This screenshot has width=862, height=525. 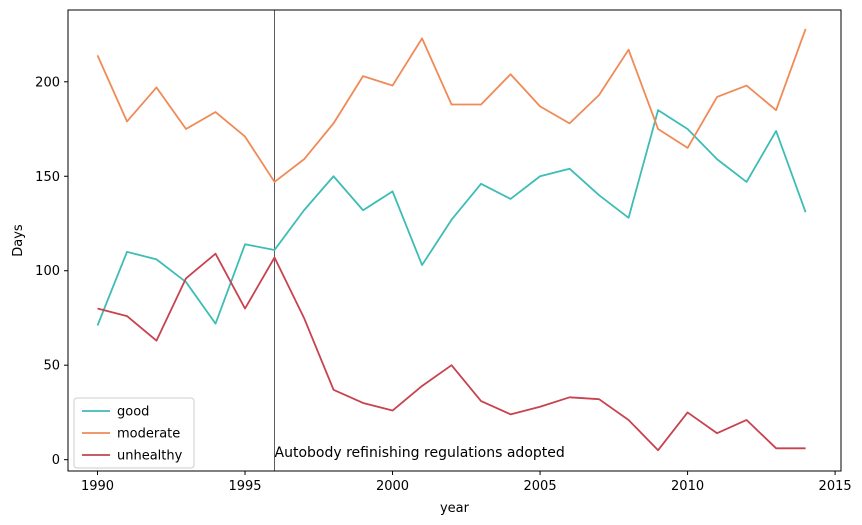 What do you see at coordinates (835, 486) in the screenshot?
I see `x-tick-label: 2015` at bounding box center [835, 486].